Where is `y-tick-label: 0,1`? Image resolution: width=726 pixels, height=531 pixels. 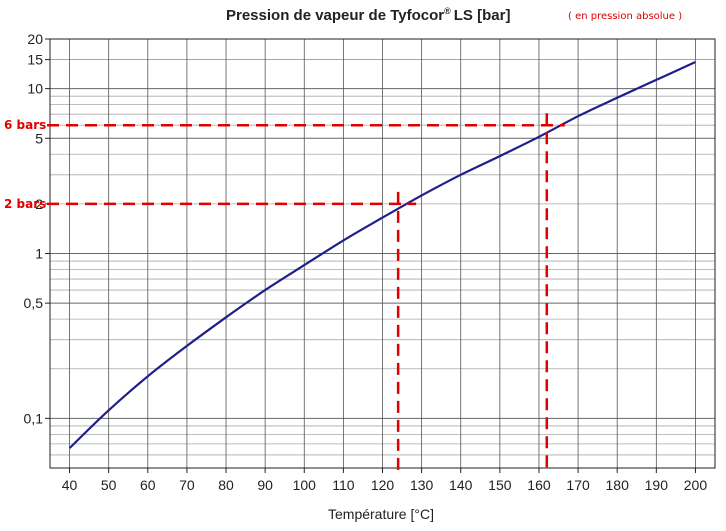
y-tick-label: 0,1 is located at coordinates (34, 418).